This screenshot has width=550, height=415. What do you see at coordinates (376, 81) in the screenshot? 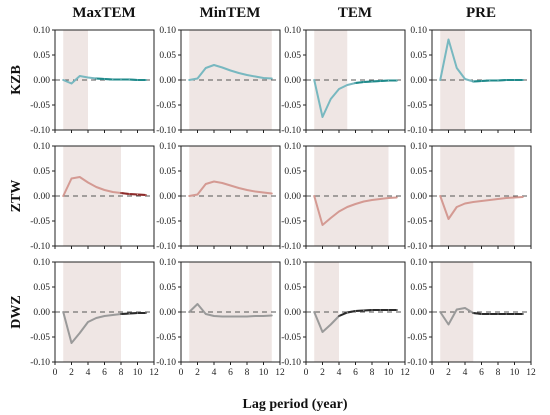
I see `series-tail-kzb-tem` at bounding box center [376, 81].